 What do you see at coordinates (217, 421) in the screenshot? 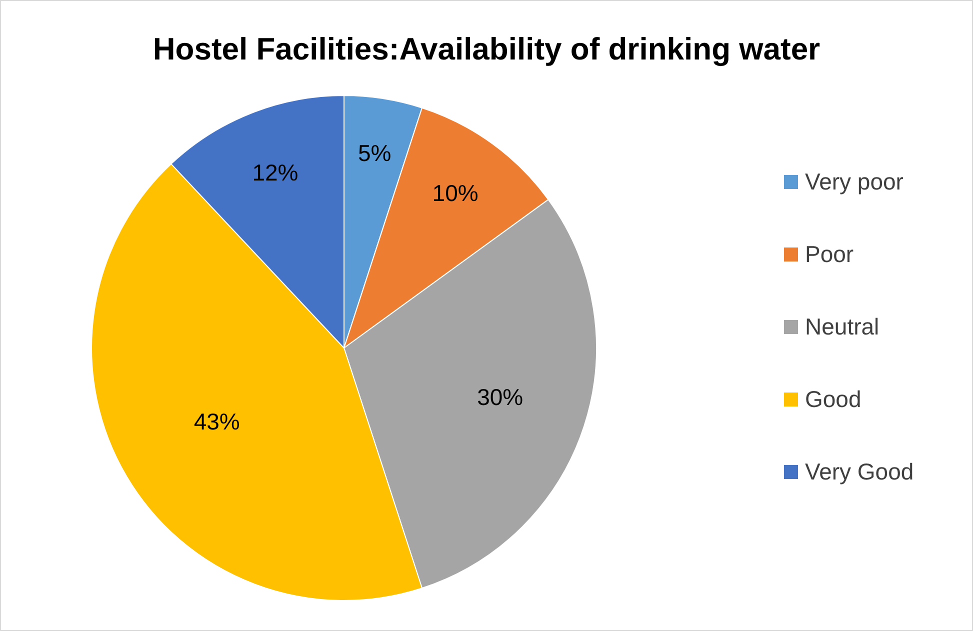
I see `data-label: 43%` at bounding box center [217, 421].